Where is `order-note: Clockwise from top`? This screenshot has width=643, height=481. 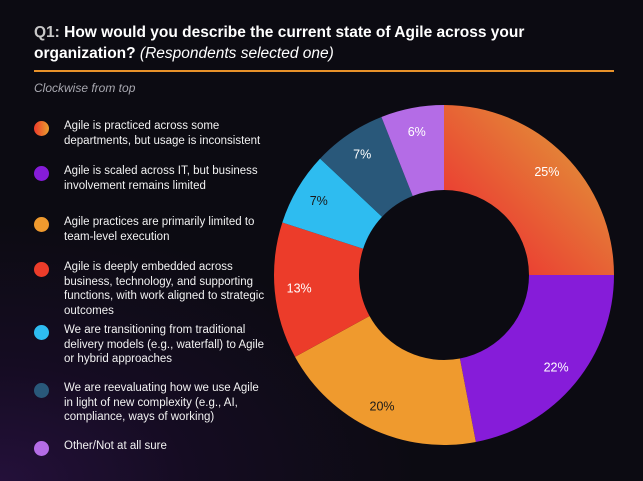 order-note: Clockwise from top is located at coordinates (85, 88).